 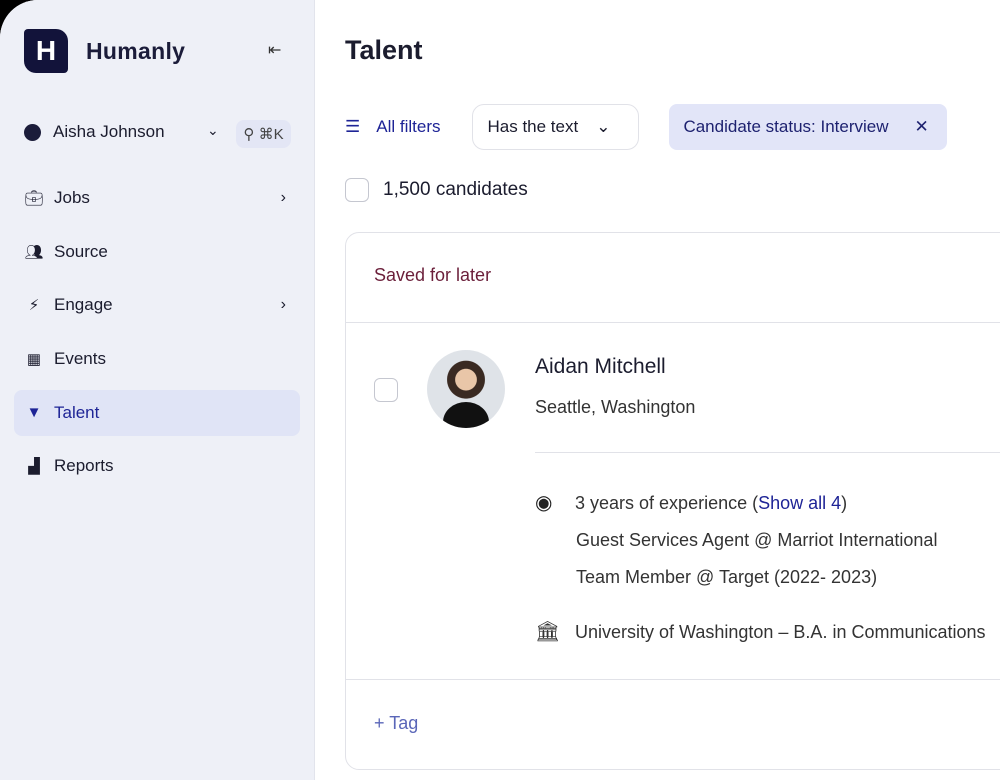 What do you see at coordinates (727, 577) in the screenshot?
I see `job-entry: Team Member @ Target (2022- 2023)` at bounding box center [727, 577].